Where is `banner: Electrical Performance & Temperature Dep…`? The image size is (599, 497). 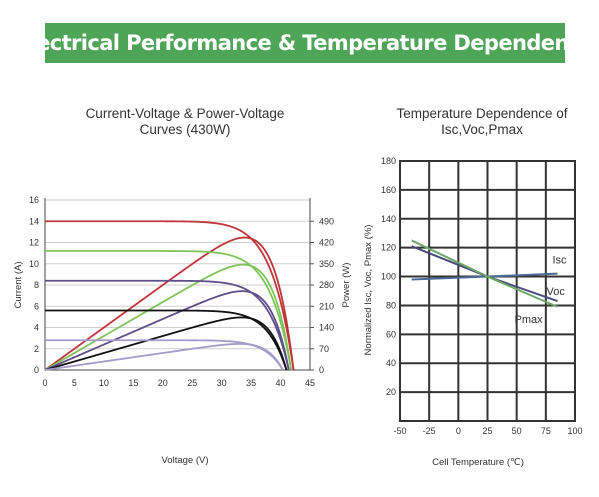
banner: Electrical Performance & Temperature Dep… is located at coordinates (305, 43).